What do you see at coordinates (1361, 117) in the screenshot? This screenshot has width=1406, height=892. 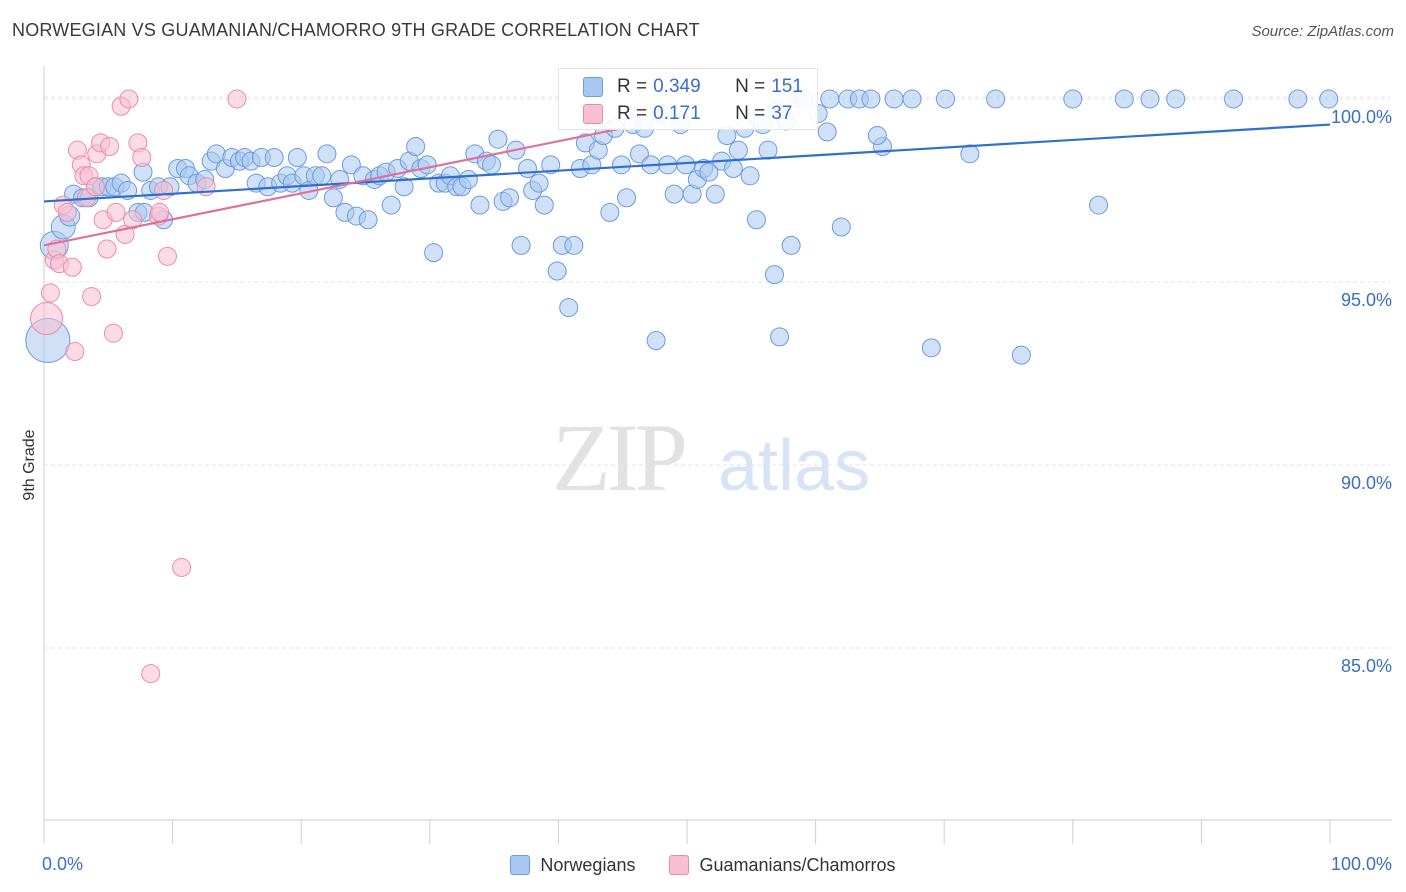 I see `y-tick-label: 100.0%` at bounding box center [1361, 117].